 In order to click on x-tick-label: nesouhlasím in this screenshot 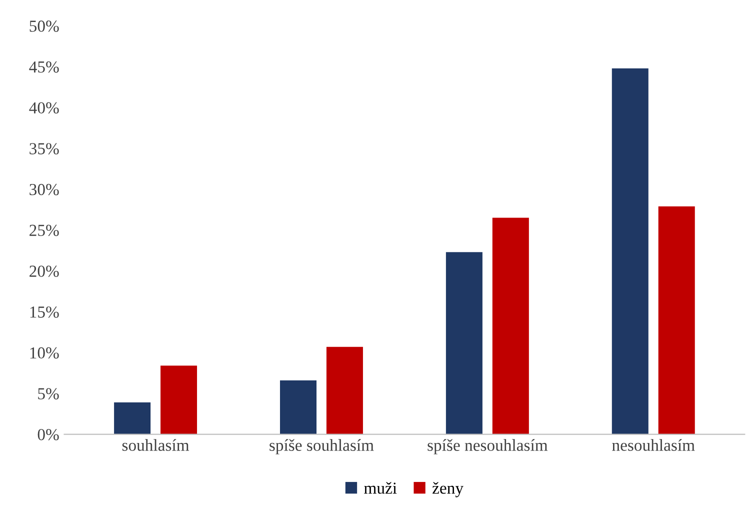, I will do `click(653, 445)`.